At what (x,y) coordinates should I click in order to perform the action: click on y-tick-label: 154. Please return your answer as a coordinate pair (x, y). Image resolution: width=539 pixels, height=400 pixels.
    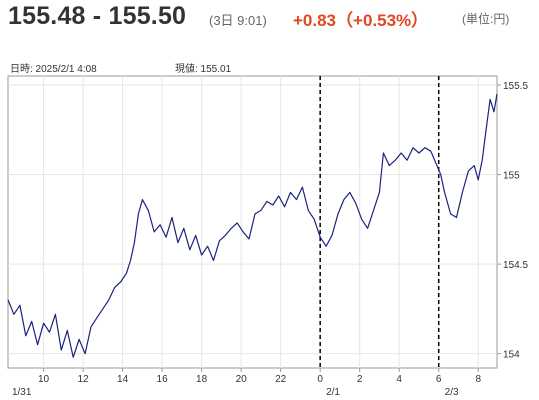
    Looking at the image, I should click on (511, 355).